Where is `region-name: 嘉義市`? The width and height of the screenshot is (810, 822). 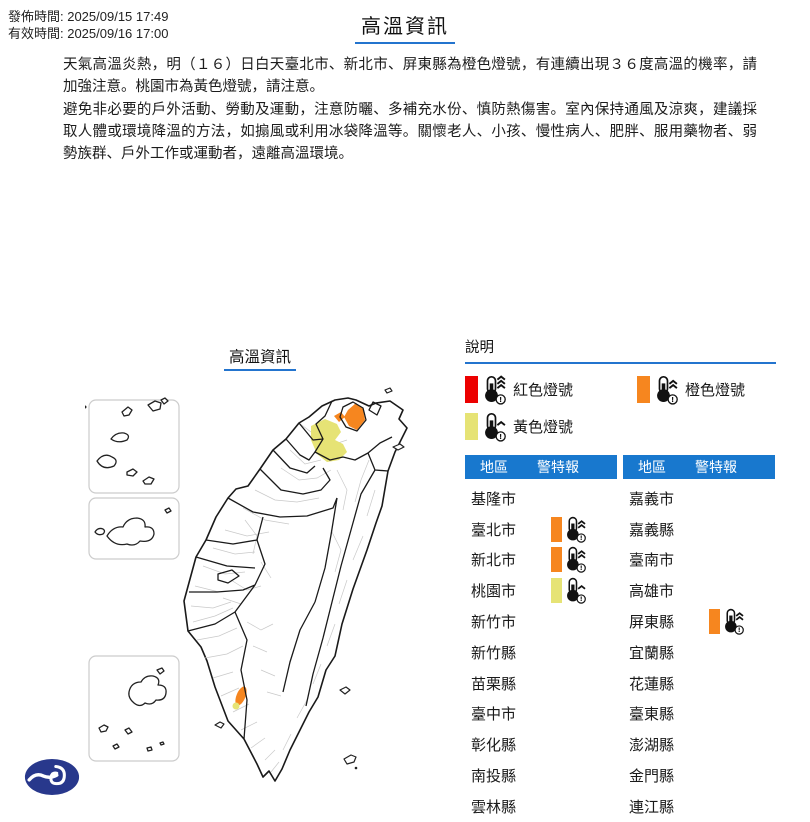
region-name: 嘉義市 is located at coordinates (652, 499).